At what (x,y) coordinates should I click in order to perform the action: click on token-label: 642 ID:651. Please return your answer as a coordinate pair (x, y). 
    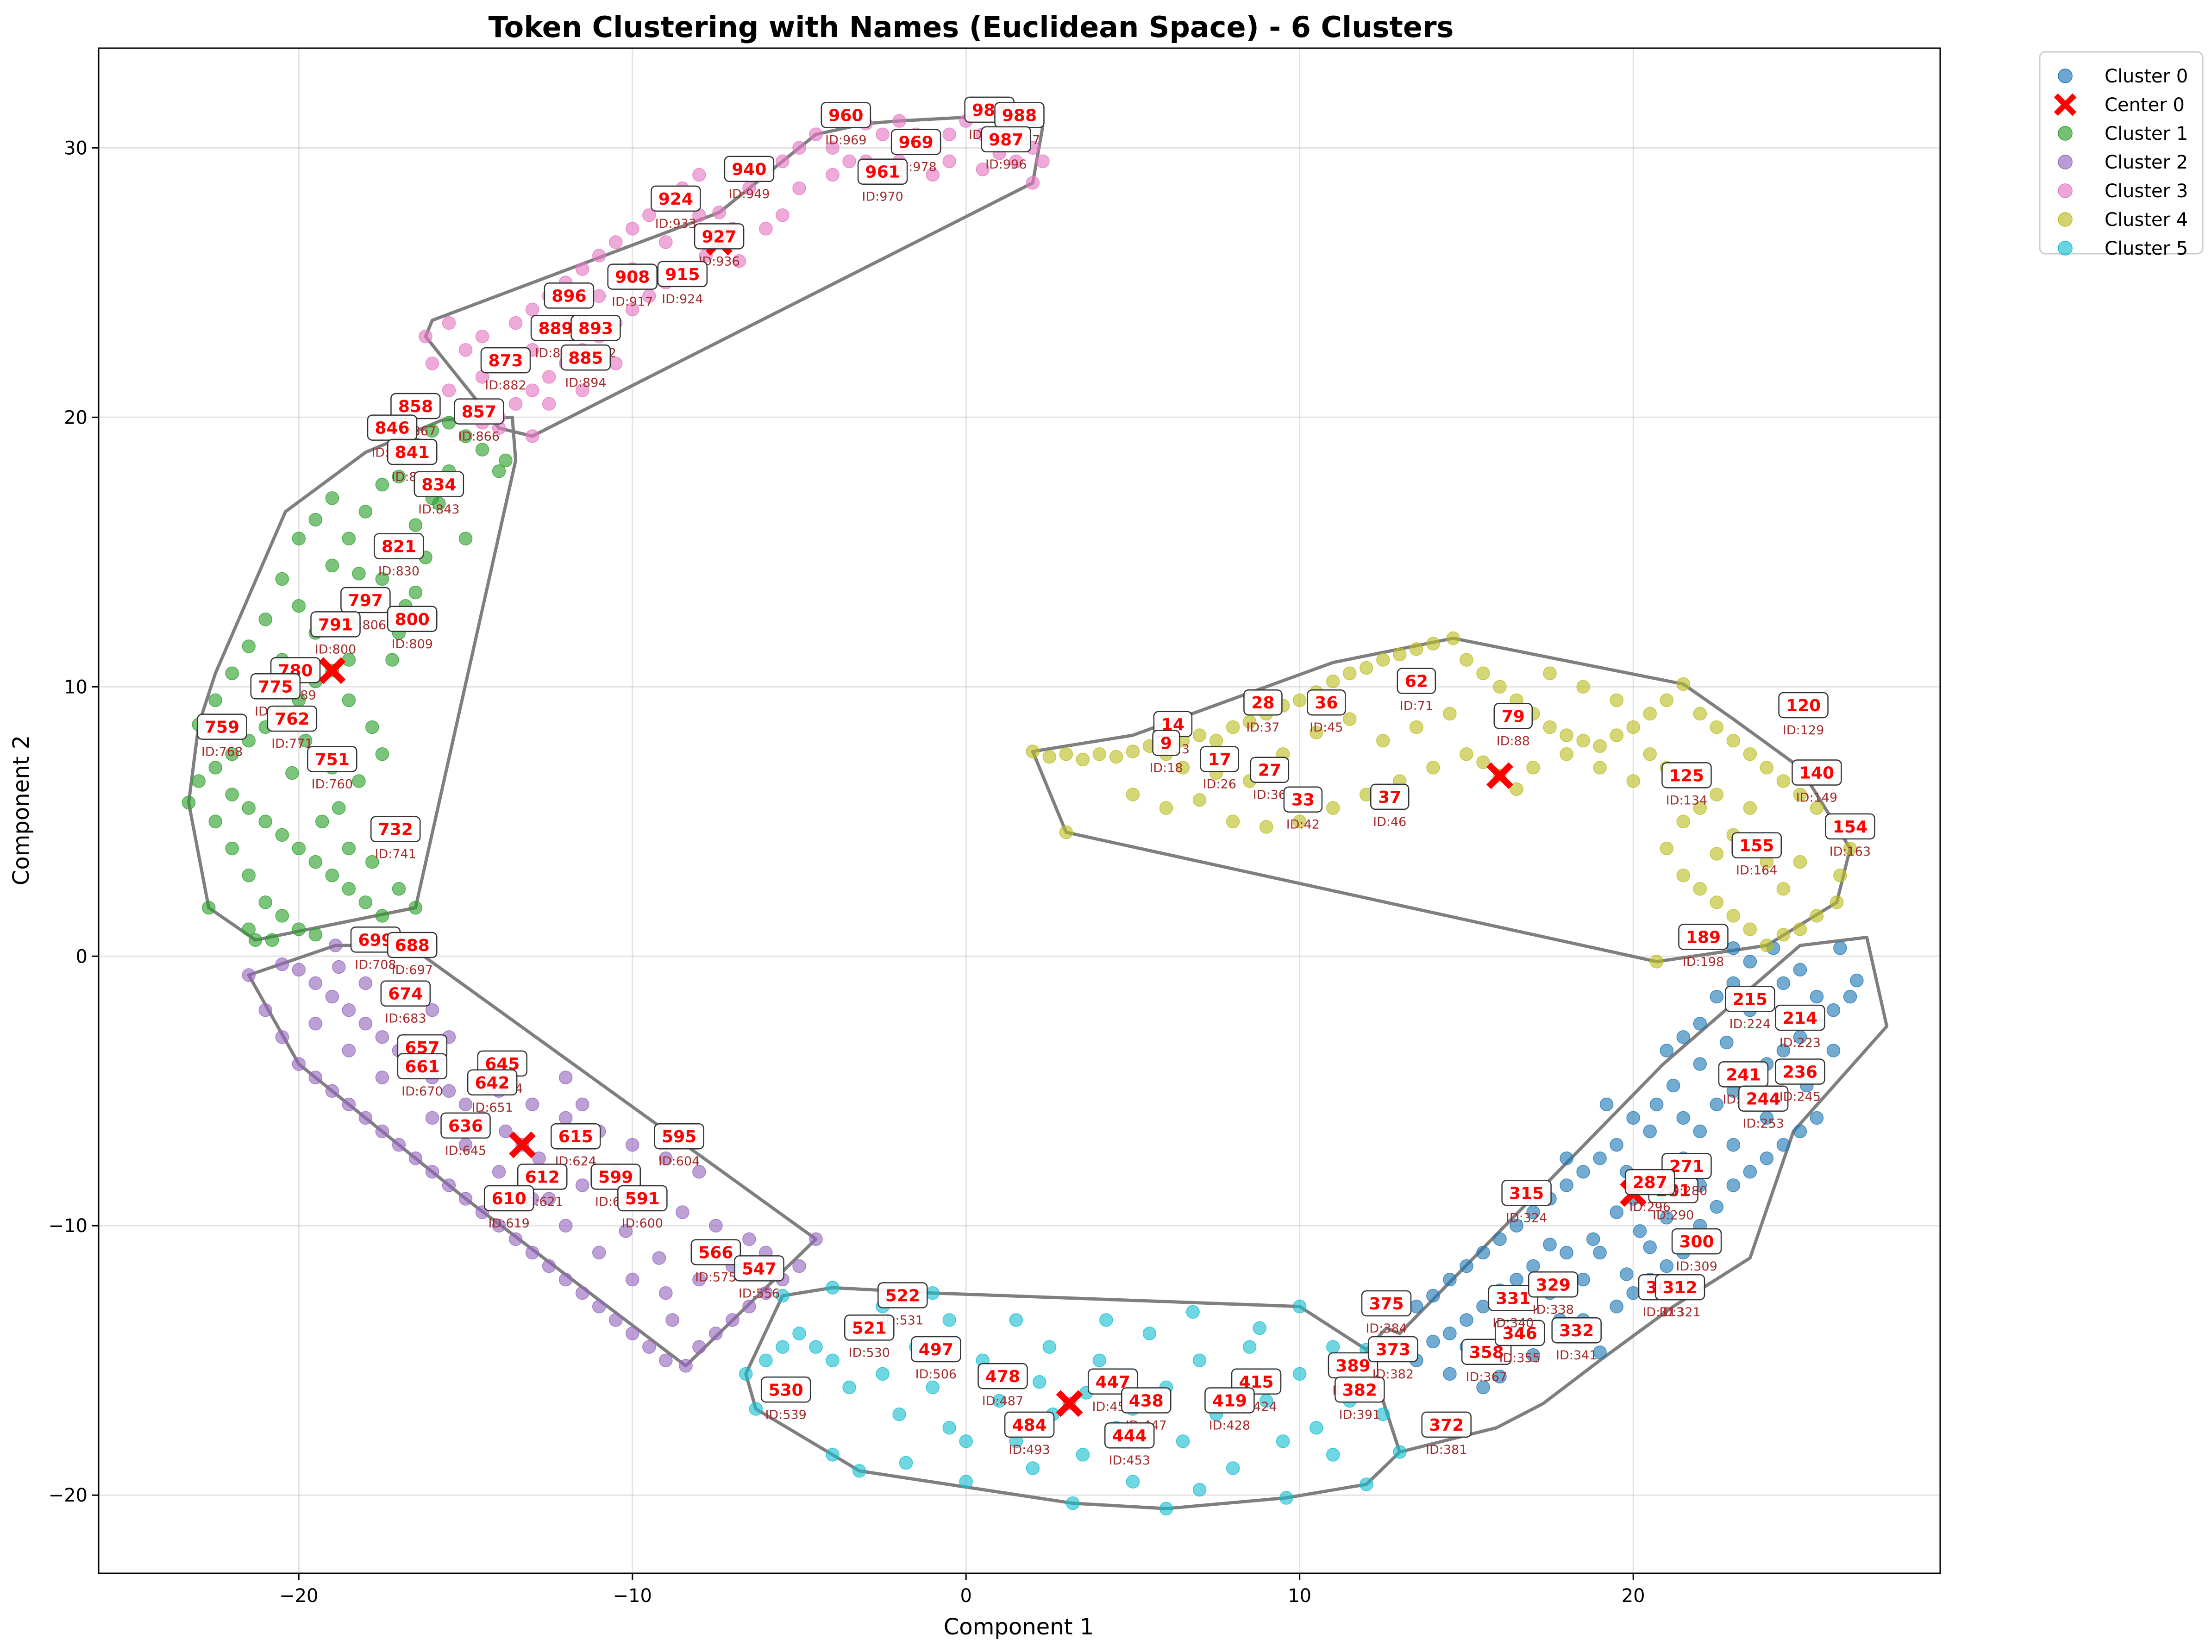
    Looking at the image, I should click on (492, 1092).